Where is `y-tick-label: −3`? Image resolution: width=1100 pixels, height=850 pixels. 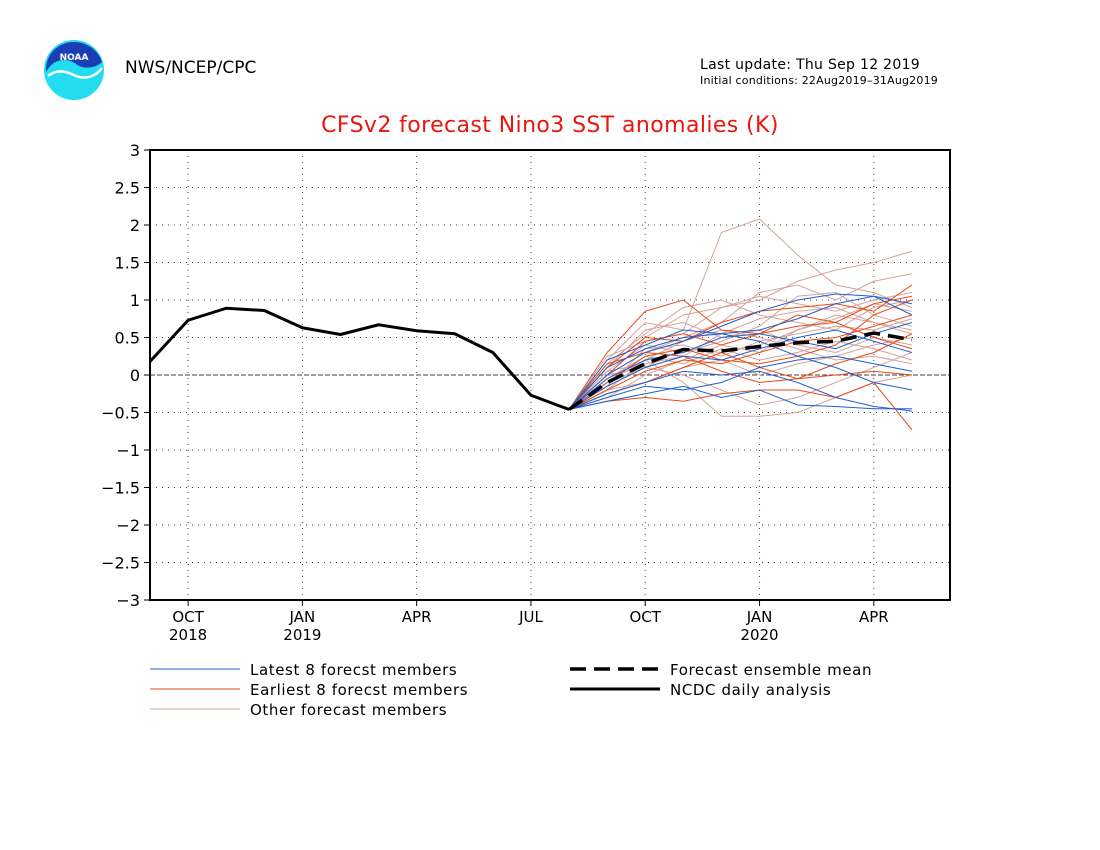
y-tick-label: −3 is located at coordinates (128, 600).